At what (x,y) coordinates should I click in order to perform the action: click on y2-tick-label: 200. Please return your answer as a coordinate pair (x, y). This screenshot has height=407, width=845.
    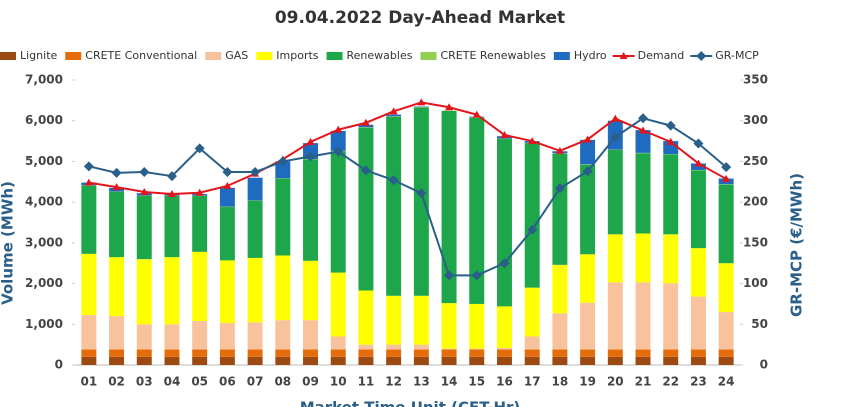
    Looking at the image, I should click on (755, 202).